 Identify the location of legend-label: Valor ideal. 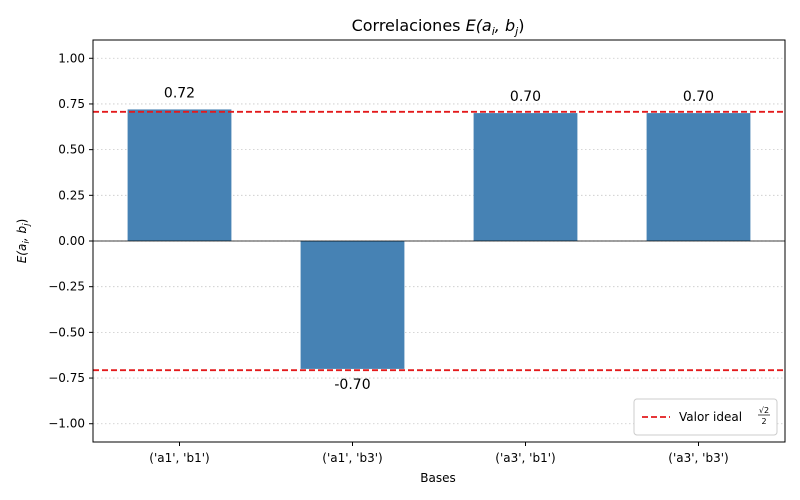
(710, 417).